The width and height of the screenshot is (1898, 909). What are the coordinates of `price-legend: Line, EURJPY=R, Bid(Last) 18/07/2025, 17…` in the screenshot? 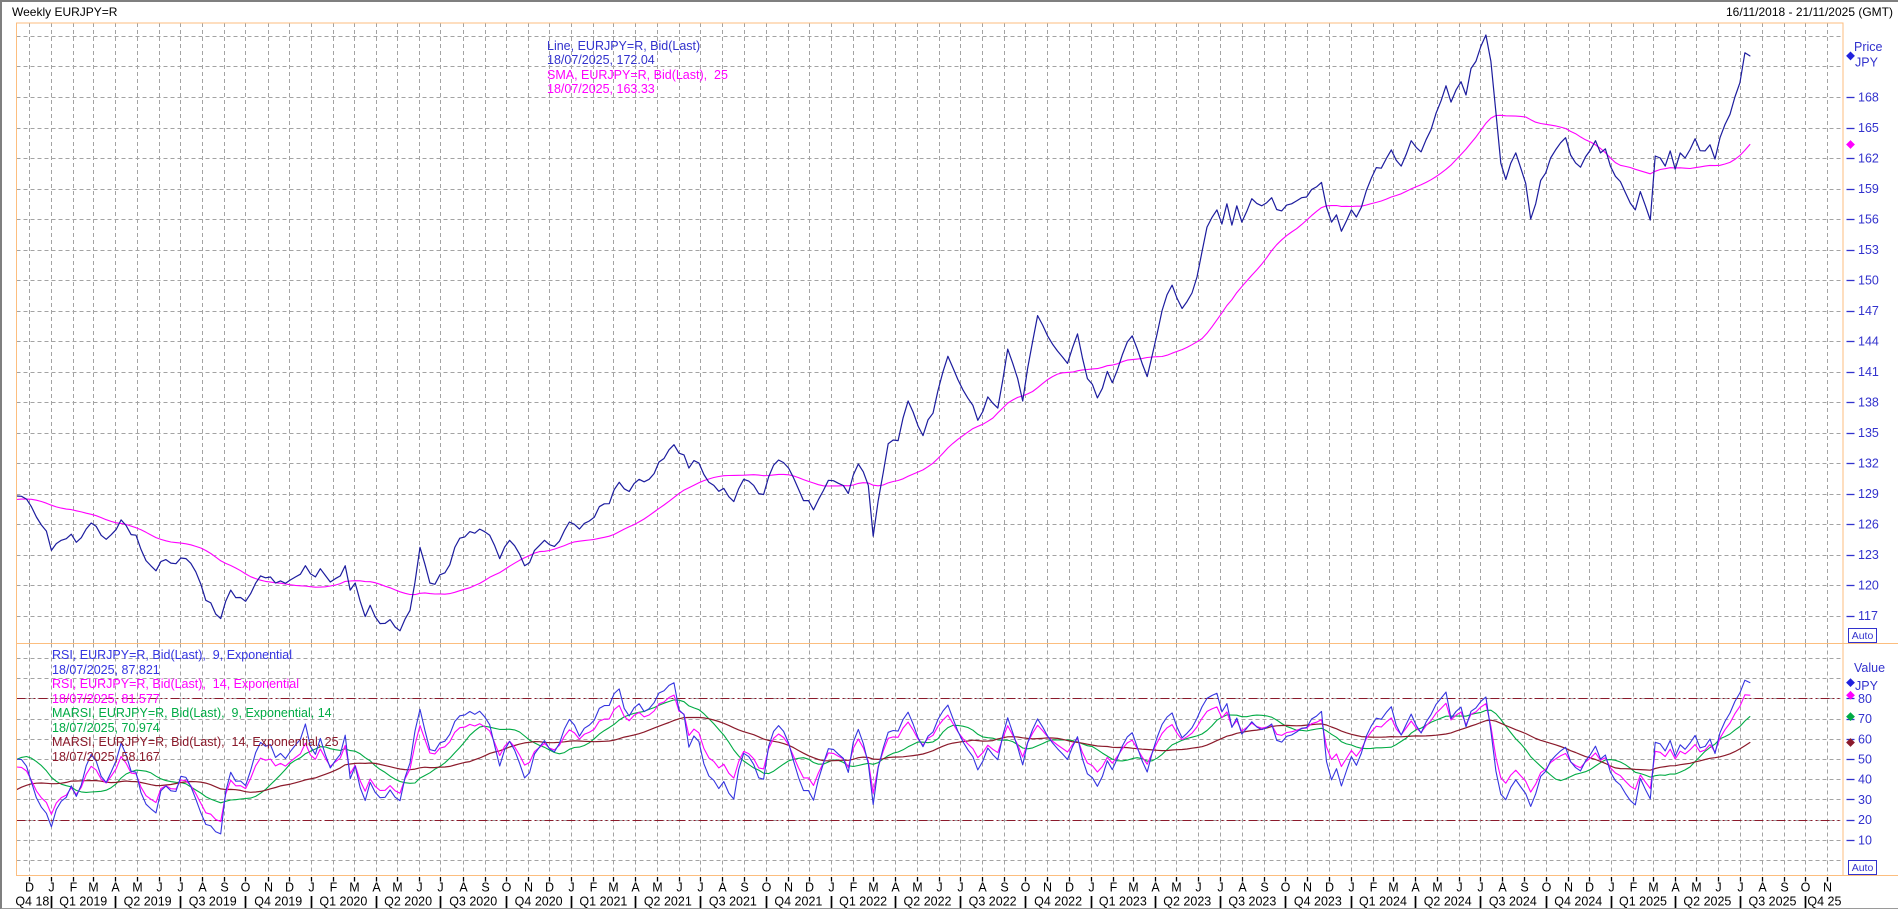 It's located at (637, 68).